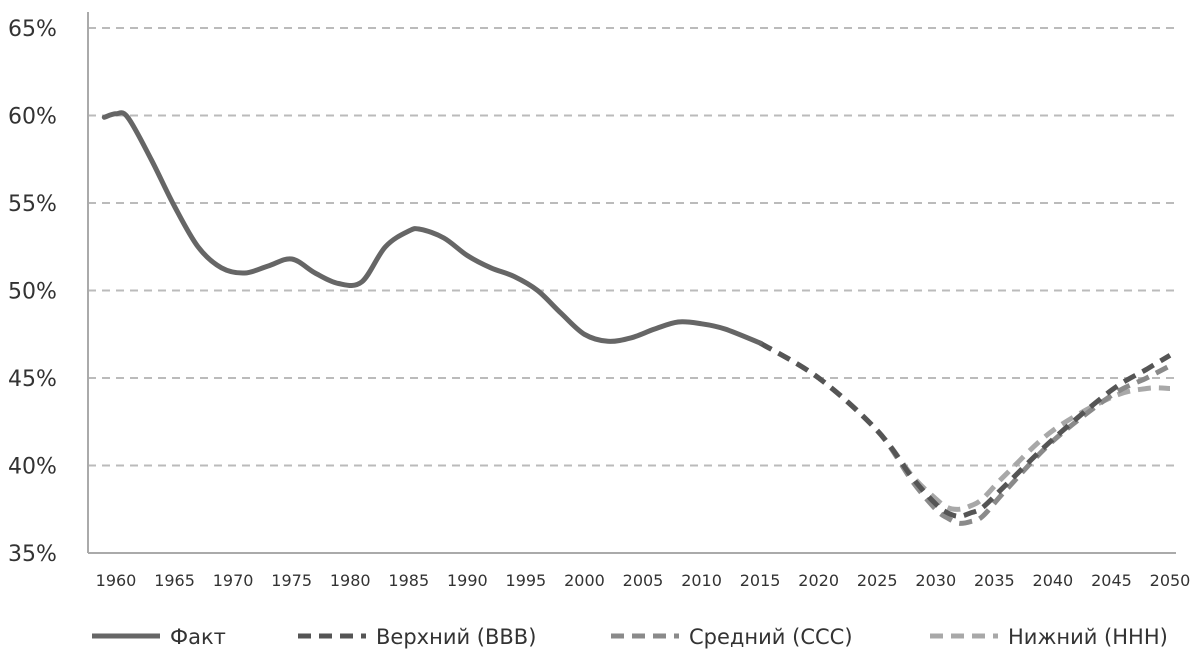 The height and width of the screenshot is (655, 1200). Describe the element at coordinates (116, 580) in the screenshot. I see `x-tick-label: 1960` at that location.